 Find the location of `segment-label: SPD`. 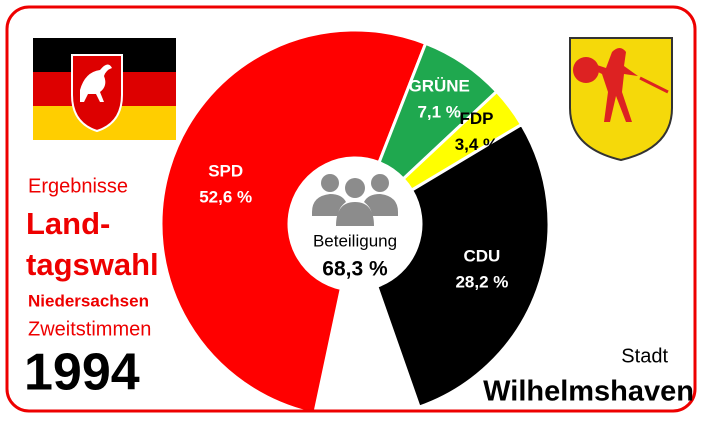

segment-label: SPD is located at coordinates (225, 171).